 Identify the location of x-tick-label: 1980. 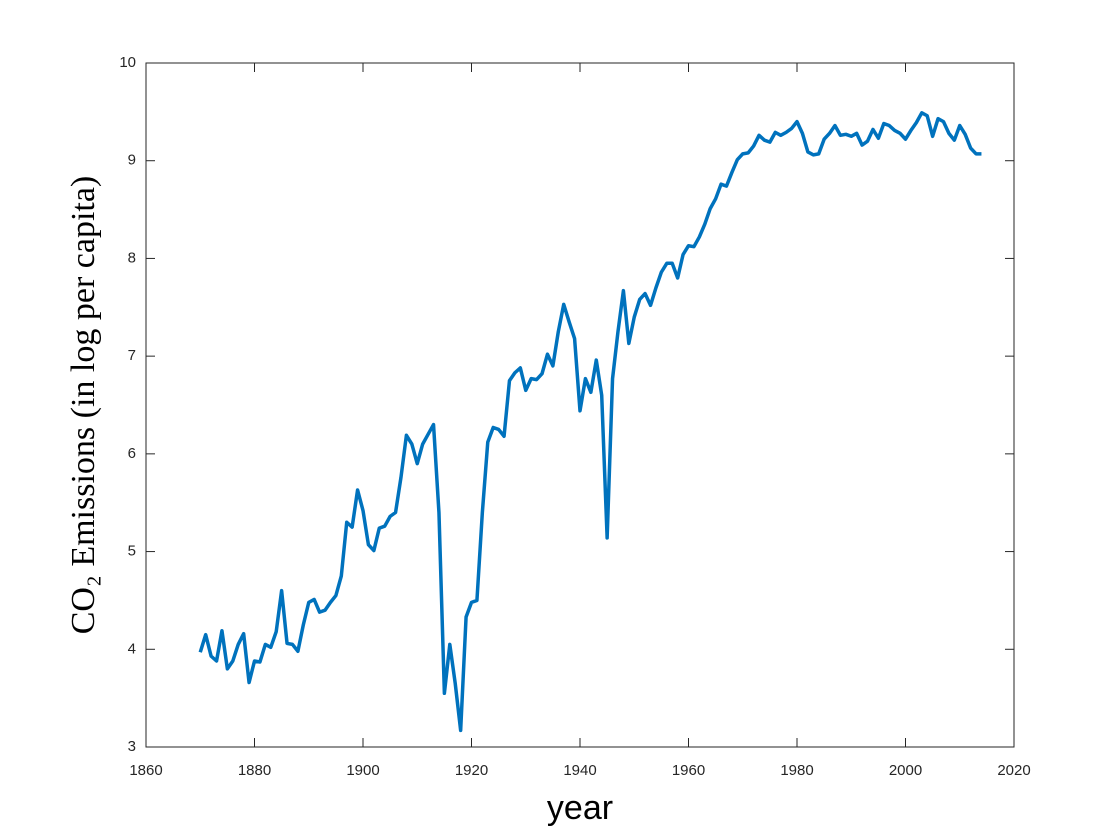
(796, 770).